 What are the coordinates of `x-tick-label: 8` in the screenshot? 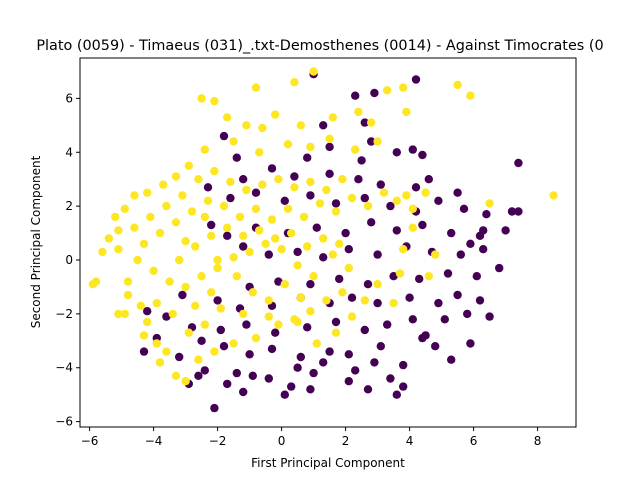 It's located at (538, 441).